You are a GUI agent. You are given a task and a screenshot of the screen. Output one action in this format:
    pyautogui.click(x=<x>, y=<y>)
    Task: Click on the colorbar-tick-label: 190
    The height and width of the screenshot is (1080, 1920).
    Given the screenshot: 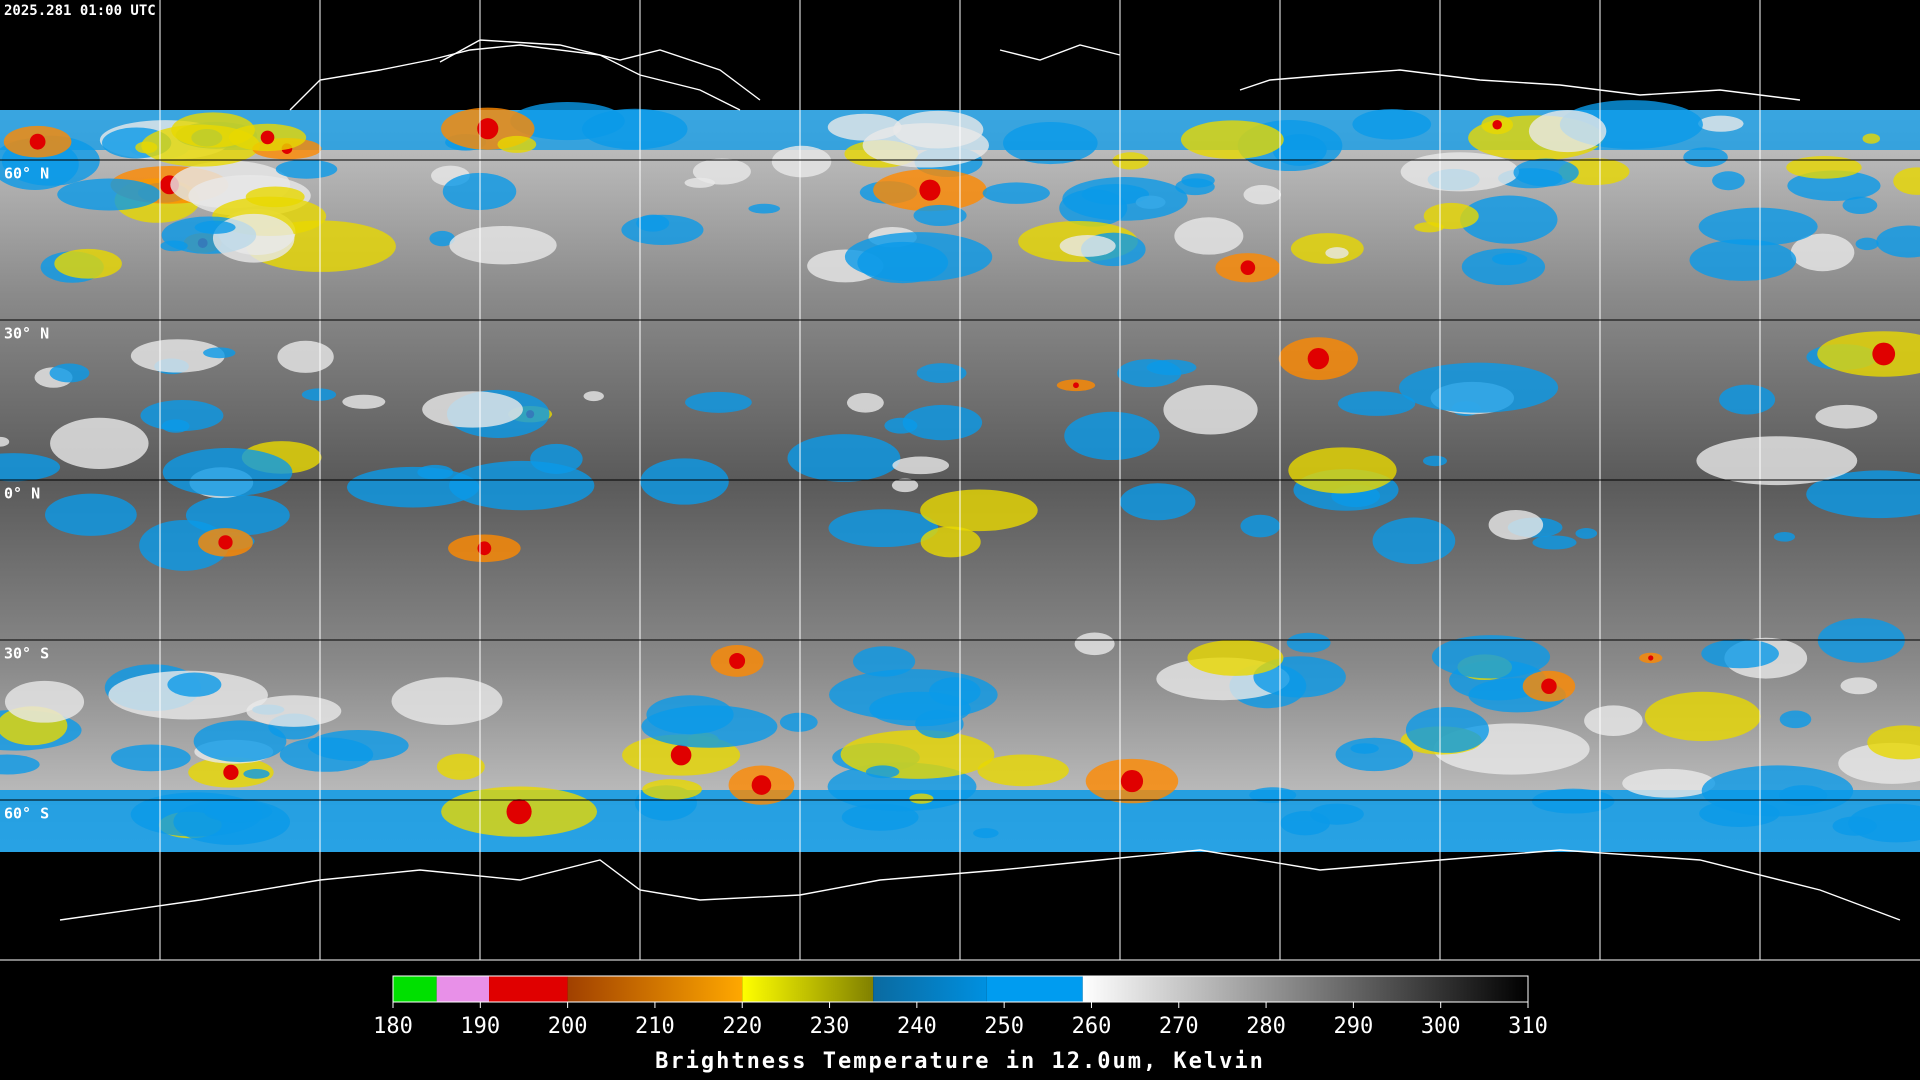 What is the action you would take?
    pyautogui.click(x=480, y=1026)
    